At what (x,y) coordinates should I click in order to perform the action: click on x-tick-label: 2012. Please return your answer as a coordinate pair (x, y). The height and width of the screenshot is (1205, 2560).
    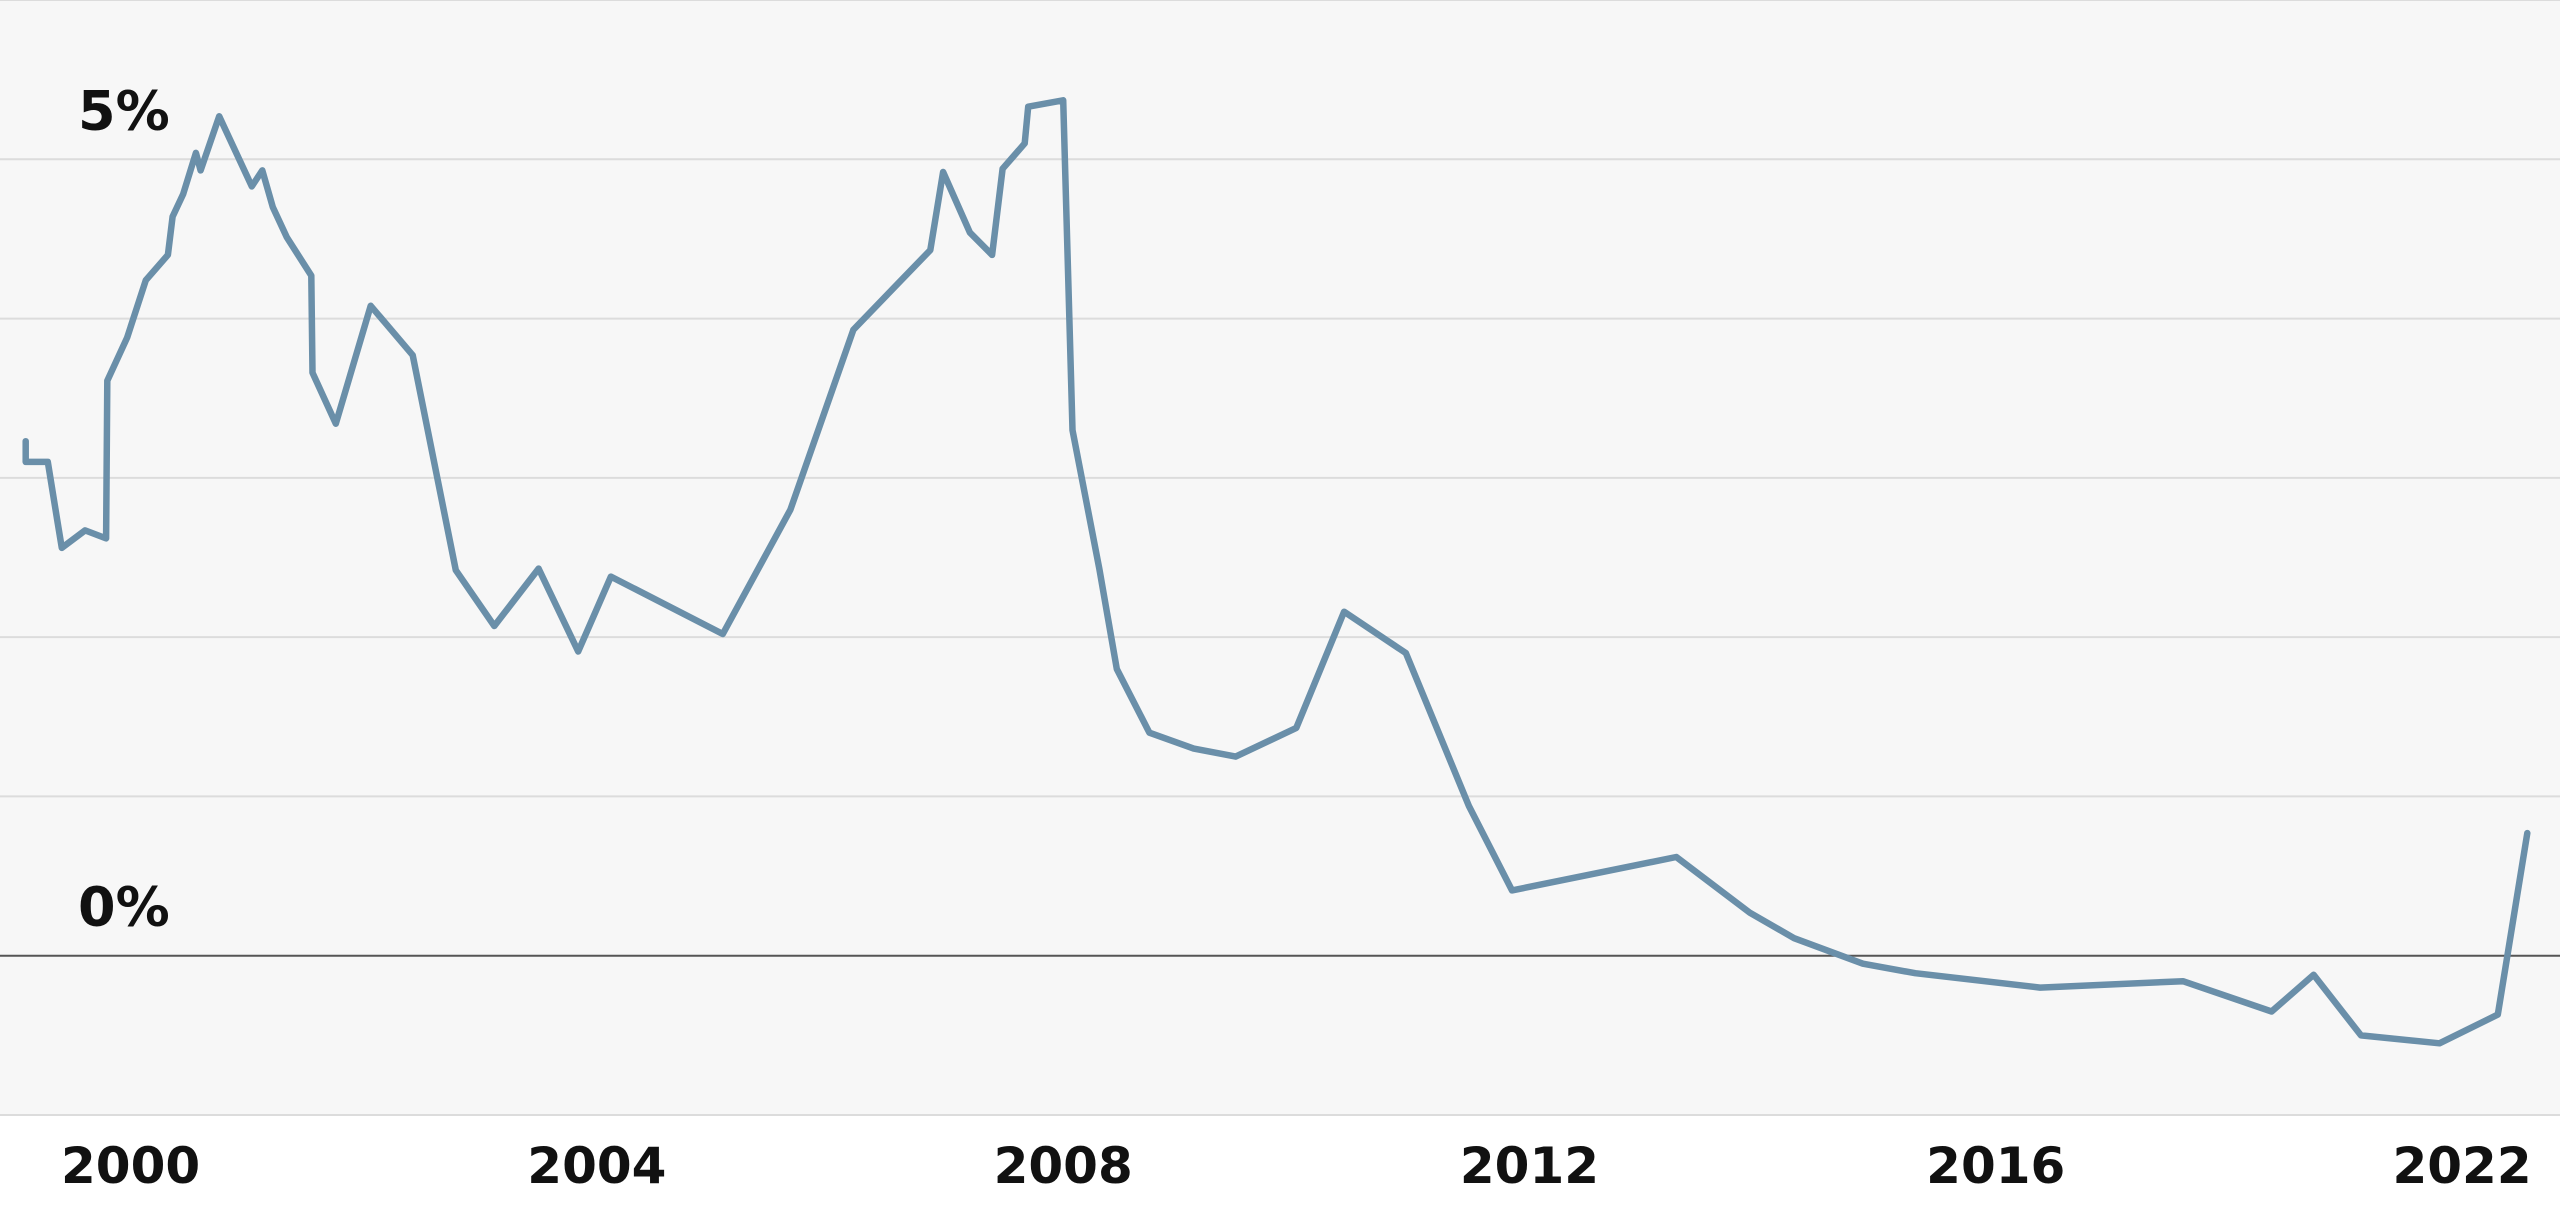
    Looking at the image, I should click on (1529, 1166).